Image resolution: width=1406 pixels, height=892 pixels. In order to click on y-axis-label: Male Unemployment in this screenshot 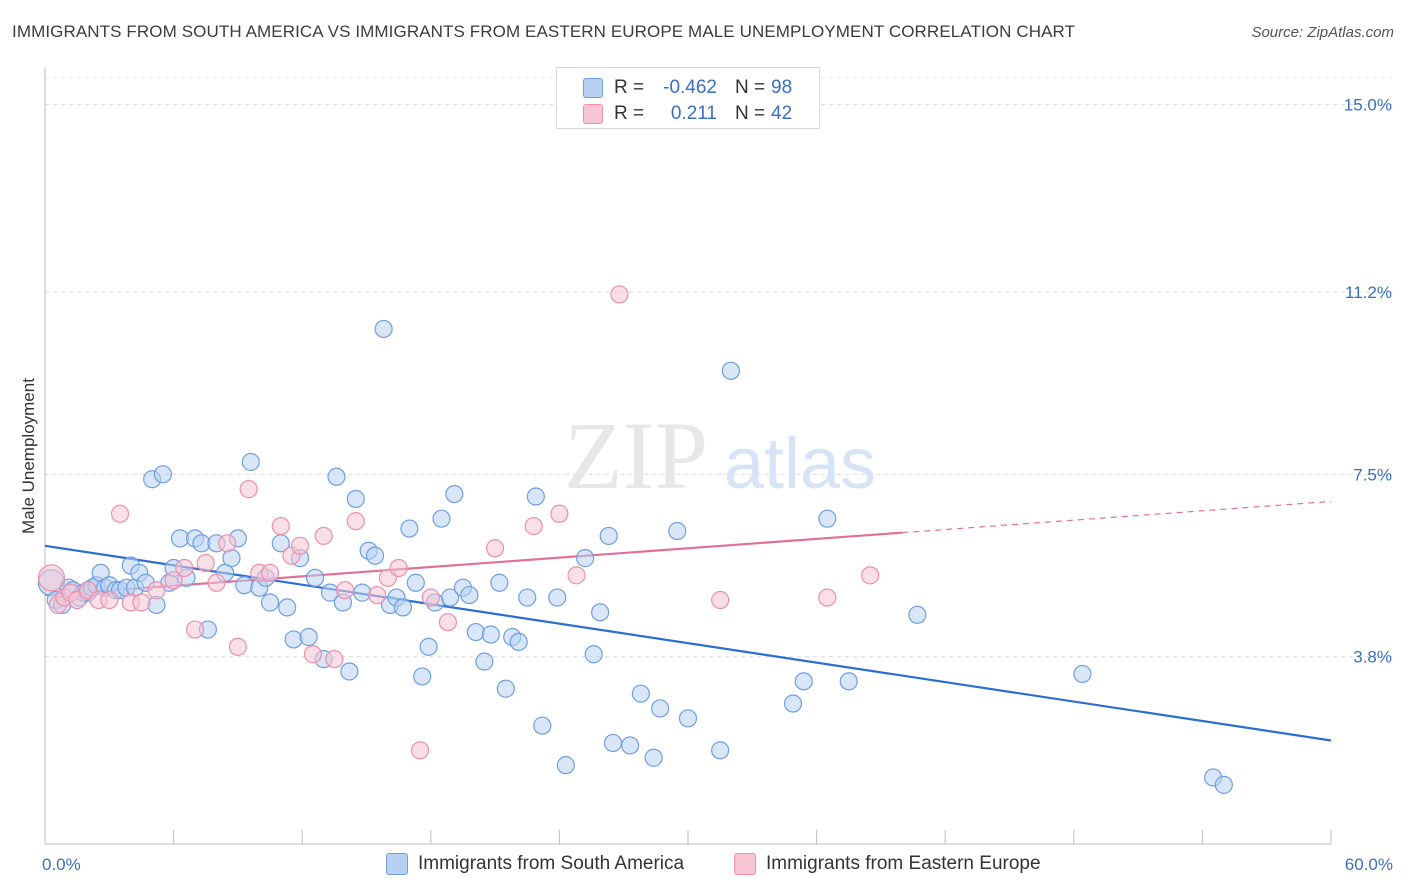, I will do `click(28, 456)`.